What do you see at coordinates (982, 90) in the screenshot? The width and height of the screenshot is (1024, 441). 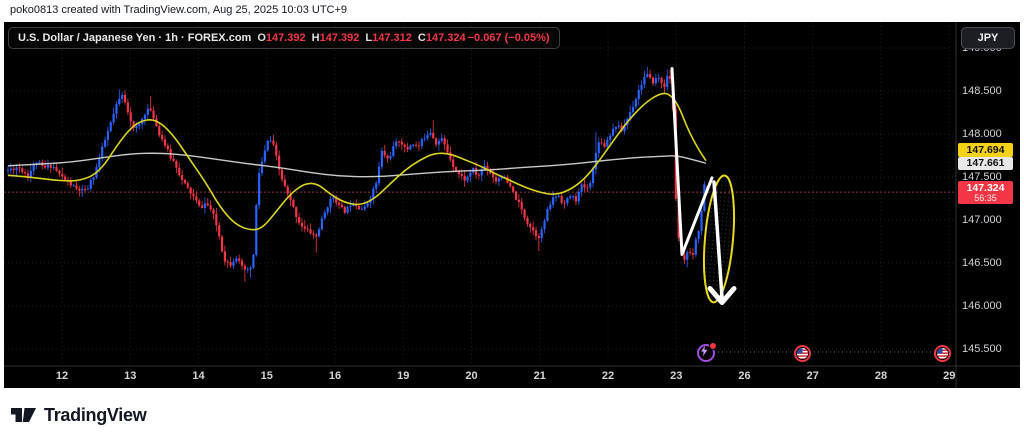 I see `price-axis-label: 148.500` at bounding box center [982, 90].